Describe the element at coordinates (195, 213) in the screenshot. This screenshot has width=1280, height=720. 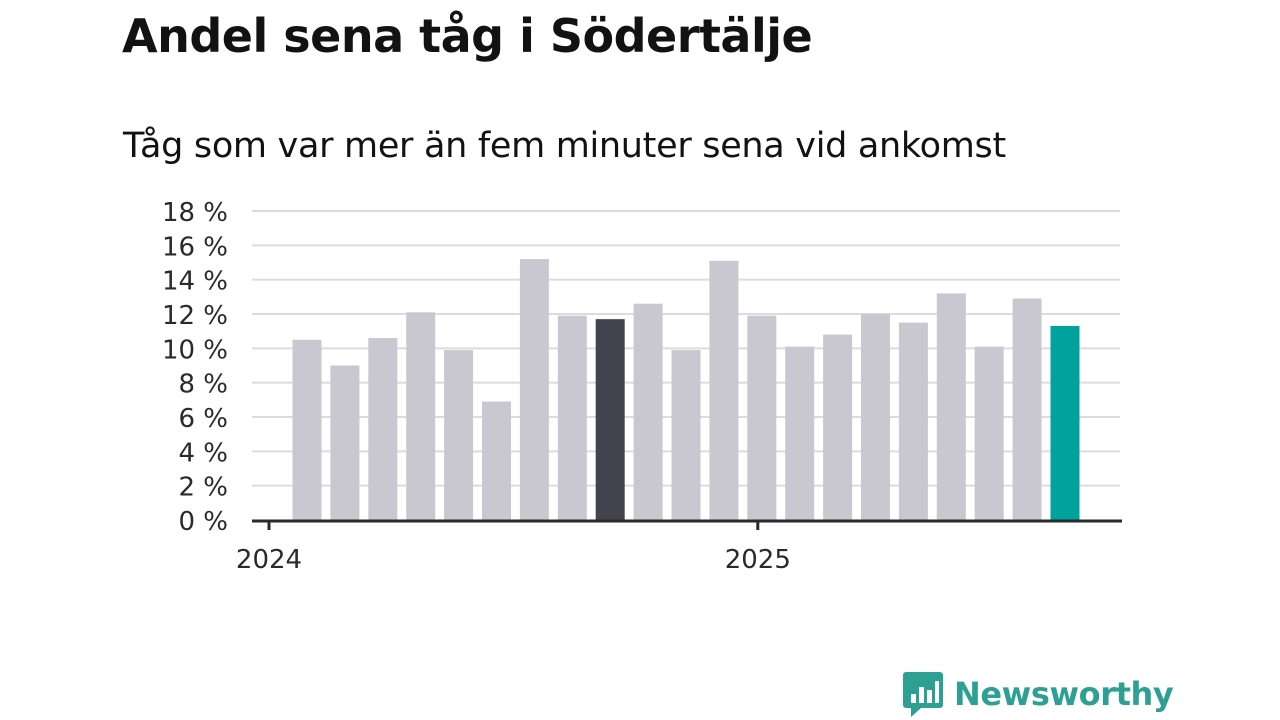
I see `y-tick-label: 18 %` at that location.